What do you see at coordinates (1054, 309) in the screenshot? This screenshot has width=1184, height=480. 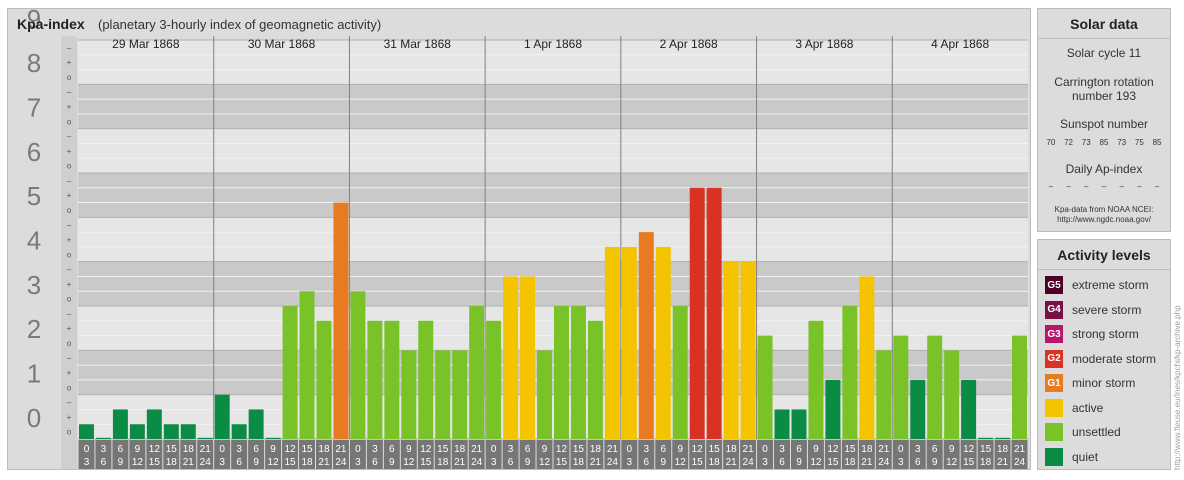 I see `level-swatch: G4` at bounding box center [1054, 309].